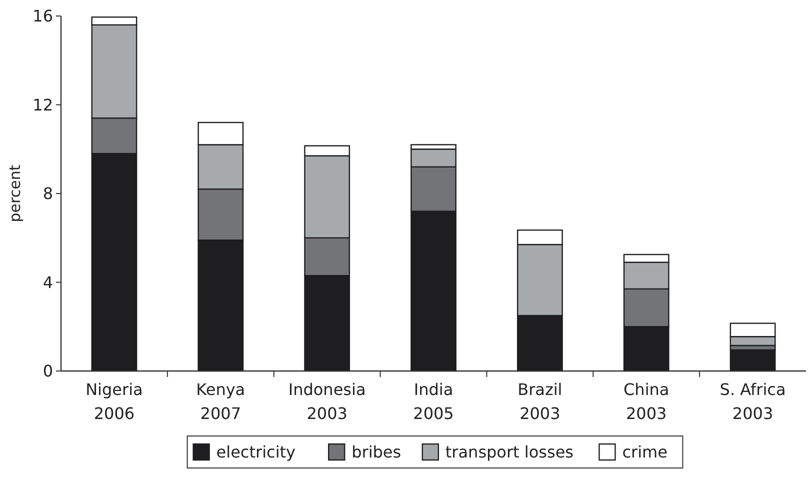  What do you see at coordinates (256, 452) in the screenshot?
I see `legend-label: electricity` at bounding box center [256, 452].